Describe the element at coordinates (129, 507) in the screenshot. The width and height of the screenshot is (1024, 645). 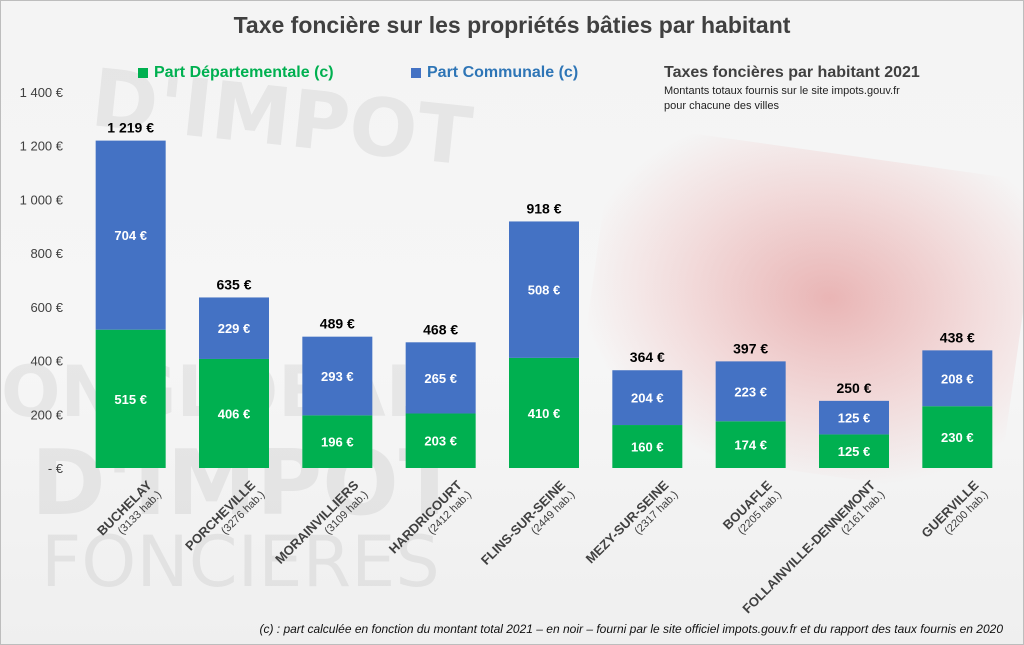
I see `x-tick-label-group: BUCHELAY(3133 hab.)` at that location.